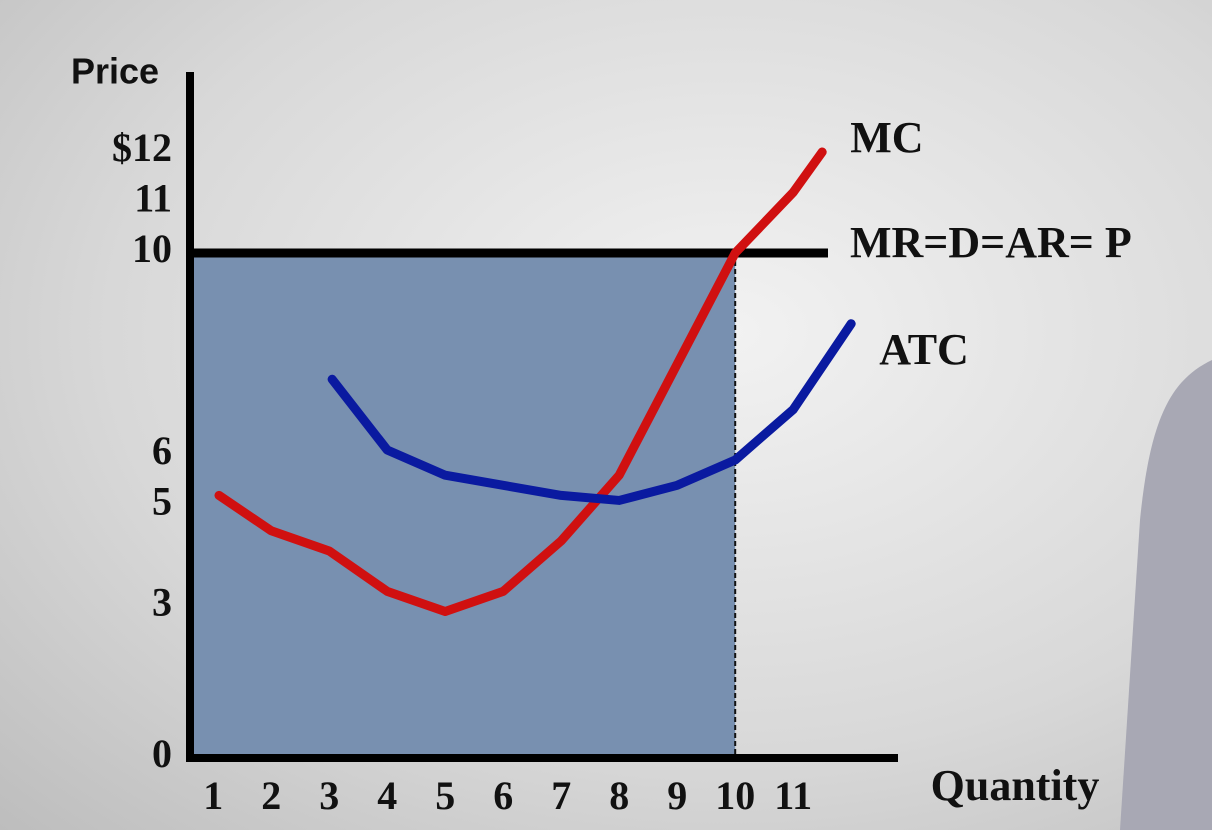 The height and width of the screenshot is (830, 1212). I want to click on y-tick-label: 0, so click(162, 753).